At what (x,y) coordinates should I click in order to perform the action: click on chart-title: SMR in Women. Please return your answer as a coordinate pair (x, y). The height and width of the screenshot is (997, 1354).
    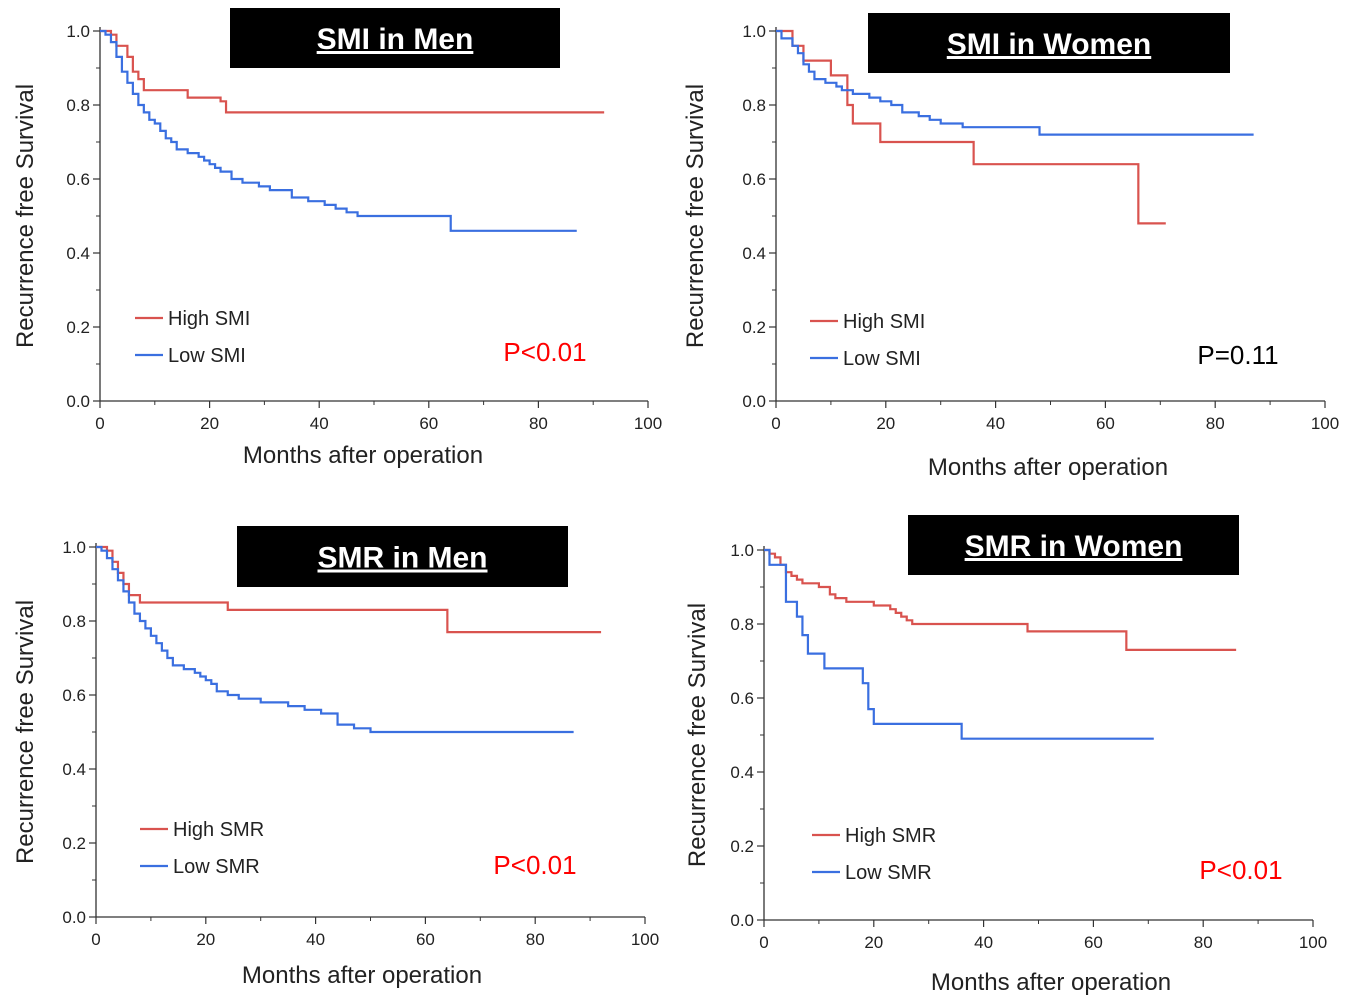
    Looking at the image, I should click on (1074, 546).